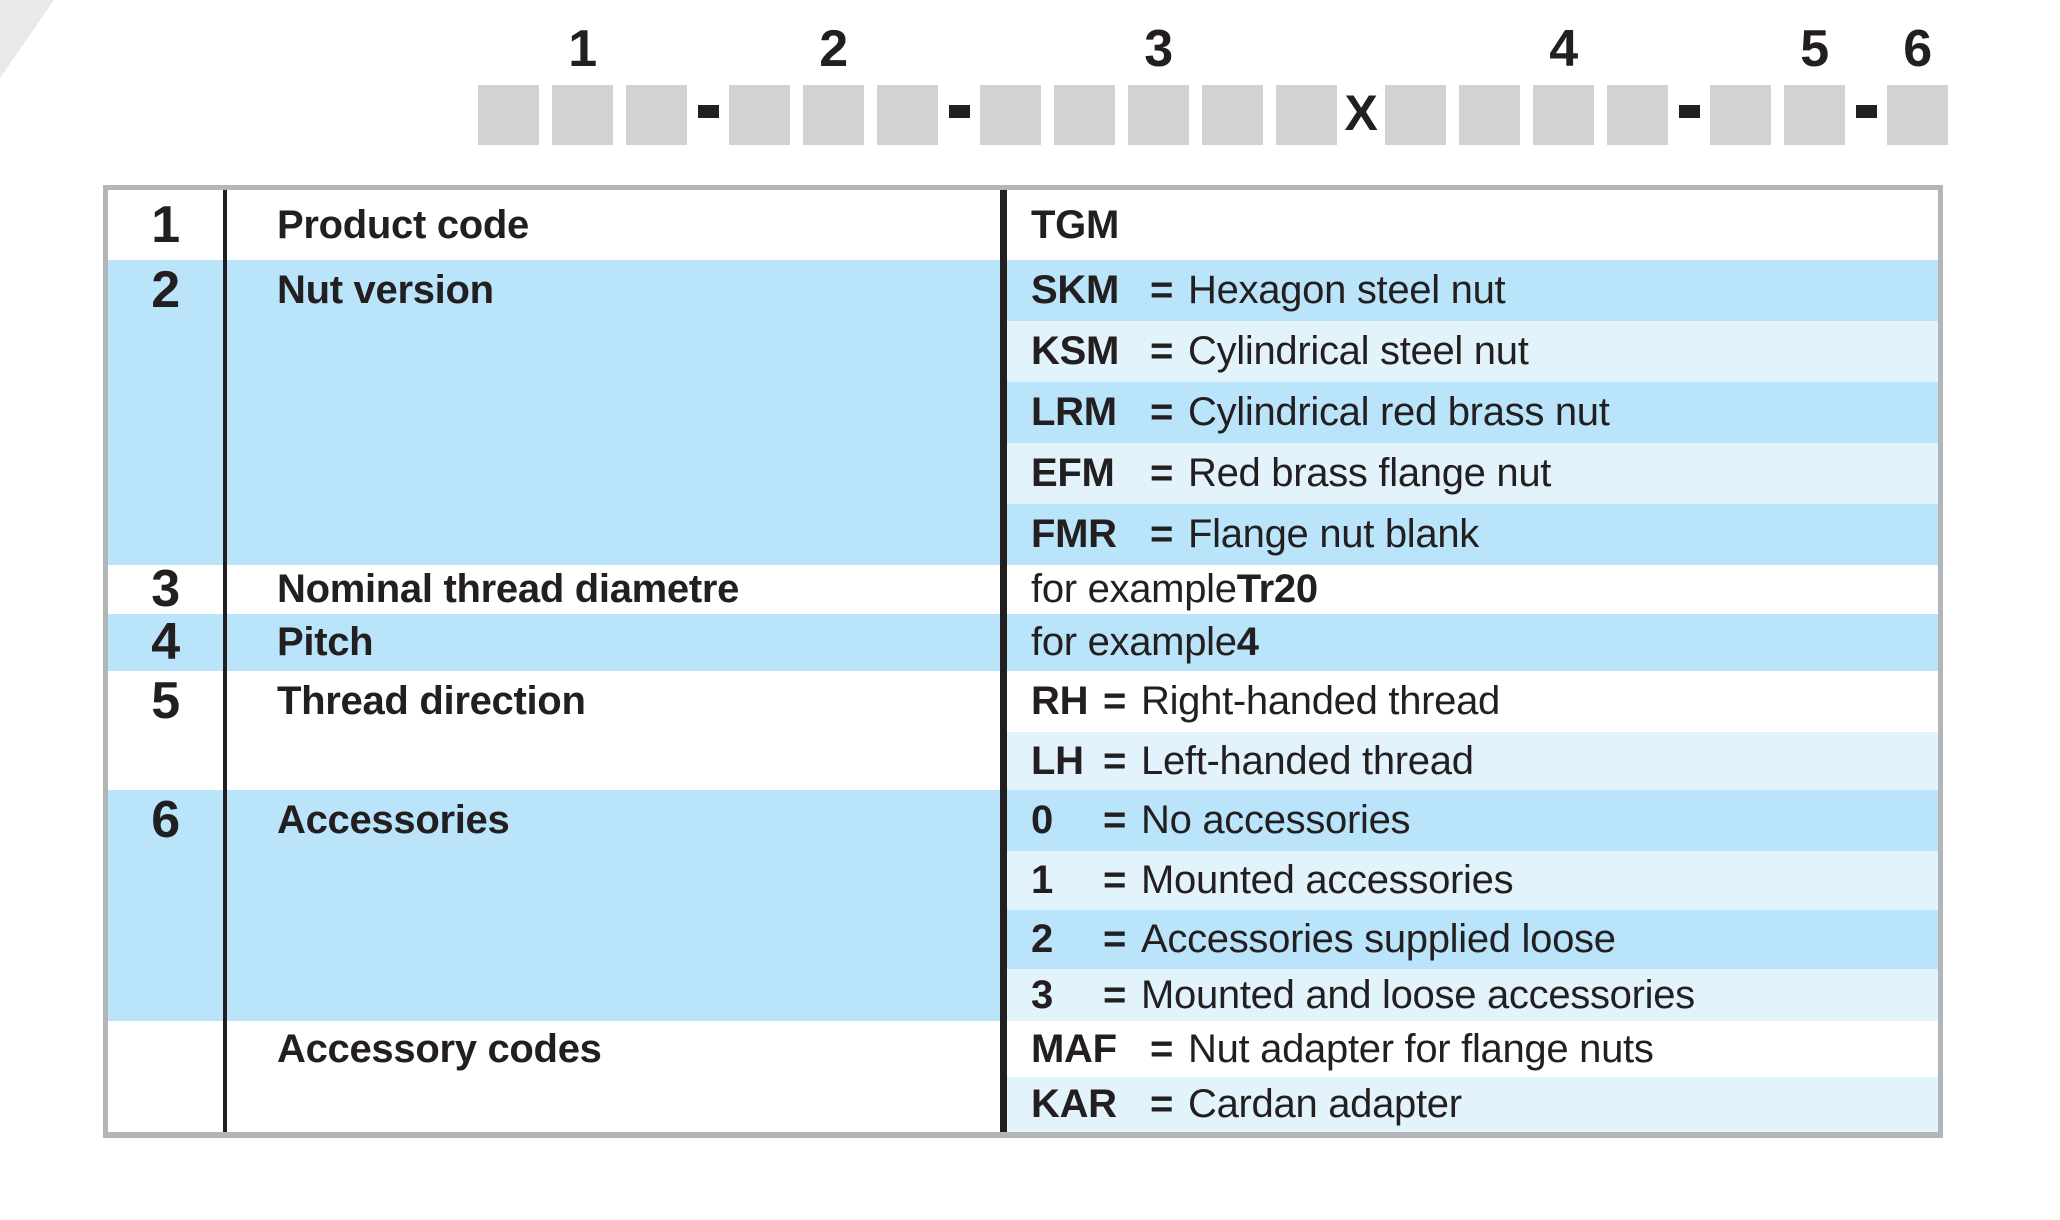  Describe the element at coordinates (1358, 351) in the screenshot. I see `value-description: Cylindrical steel nut` at that location.